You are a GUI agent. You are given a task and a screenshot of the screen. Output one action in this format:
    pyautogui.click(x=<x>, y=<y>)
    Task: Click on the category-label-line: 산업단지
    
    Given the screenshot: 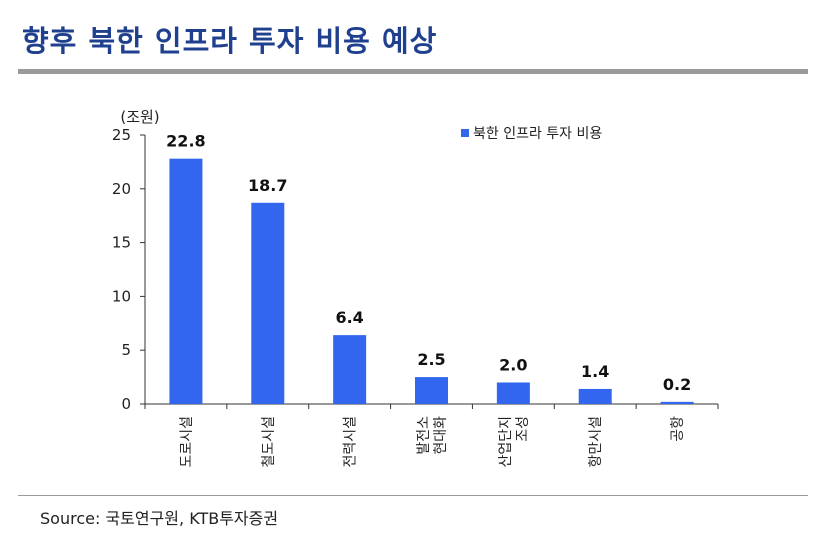 What is the action you would take?
    pyautogui.click(x=506, y=442)
    